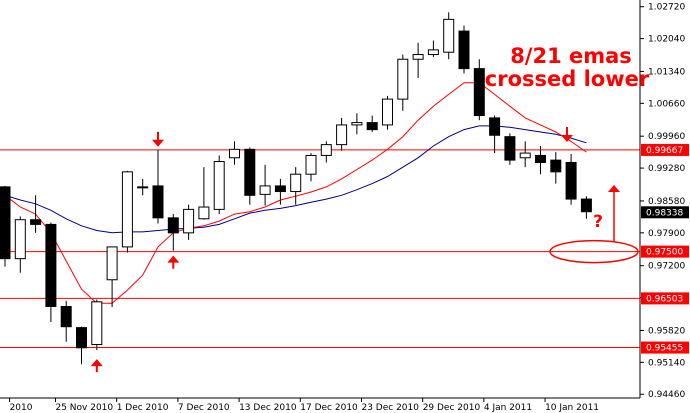  I want to click on x-tick-label: 25 Nov 2010, so click(84, 408).